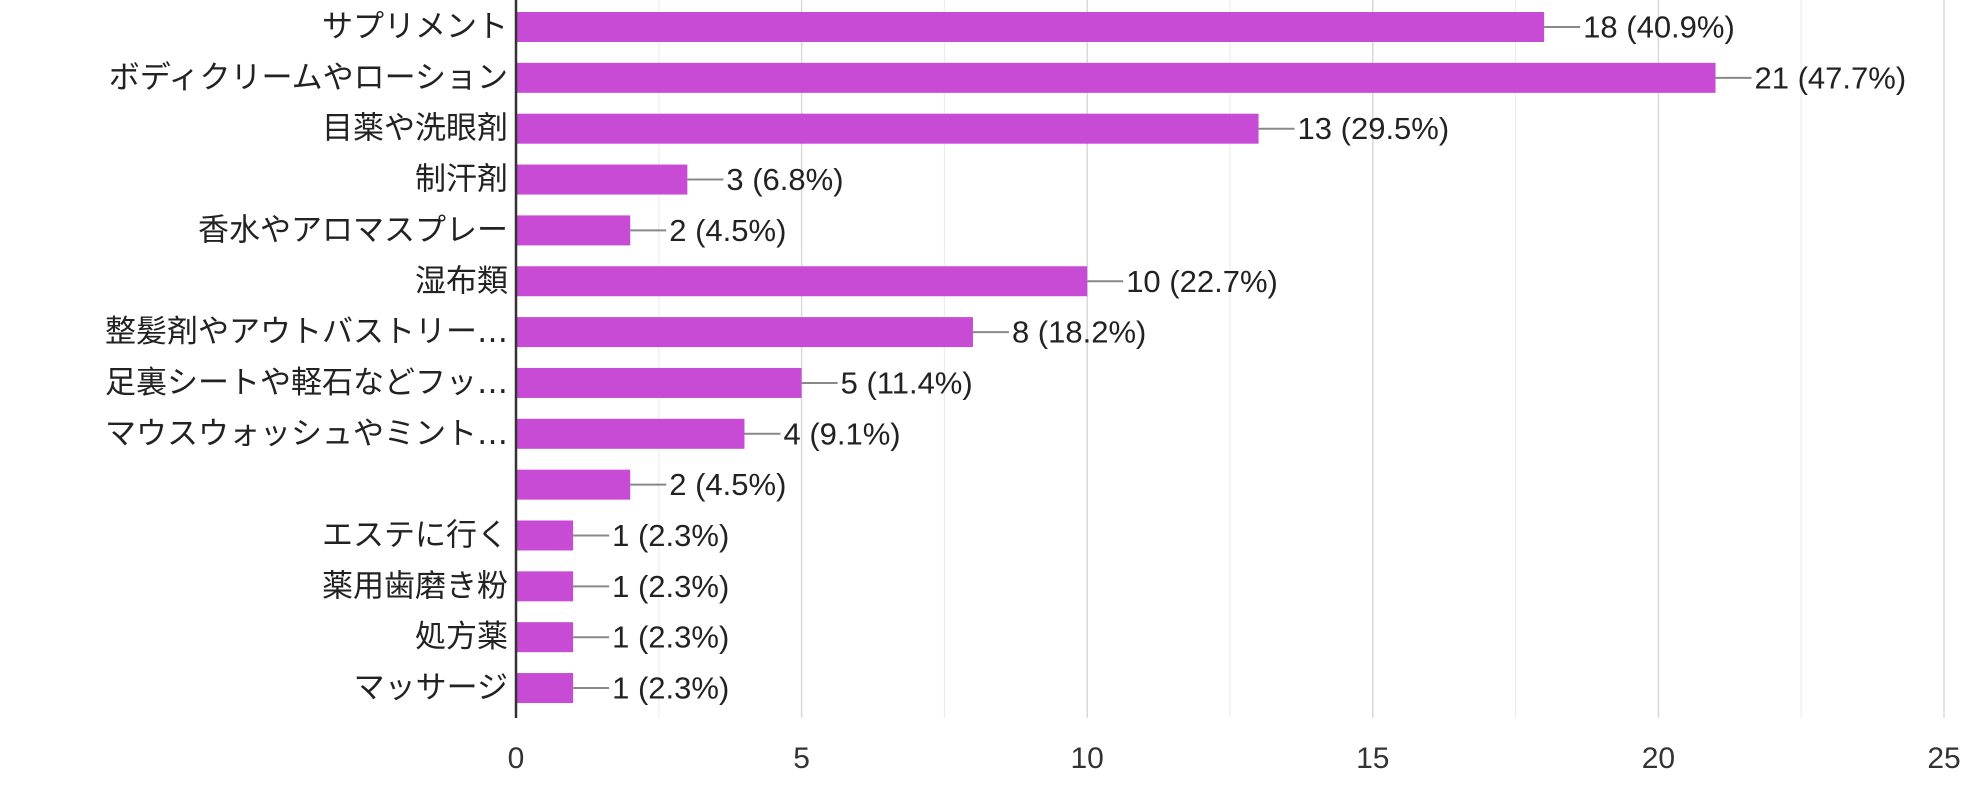 This screenshot has width=1980, height=786. I want to click on category-label: サプリメント, so click(415, 27).